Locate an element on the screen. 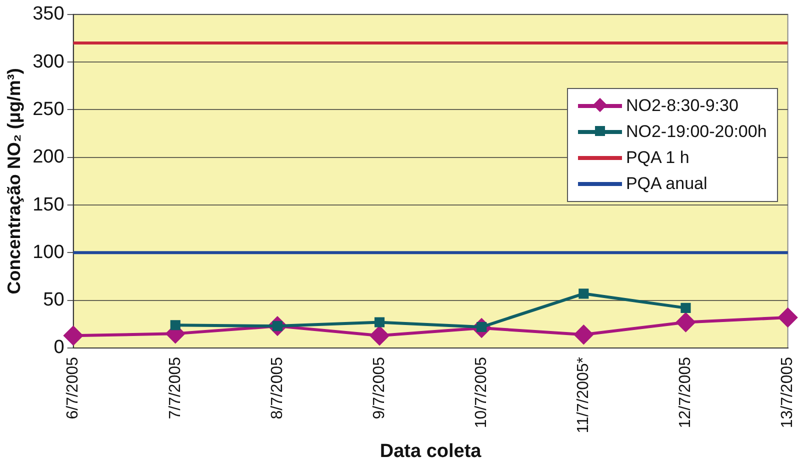 This screenshot has height=467, width=810. x-tick-label: 13/7/2005 is located at coordinates (787, 392).